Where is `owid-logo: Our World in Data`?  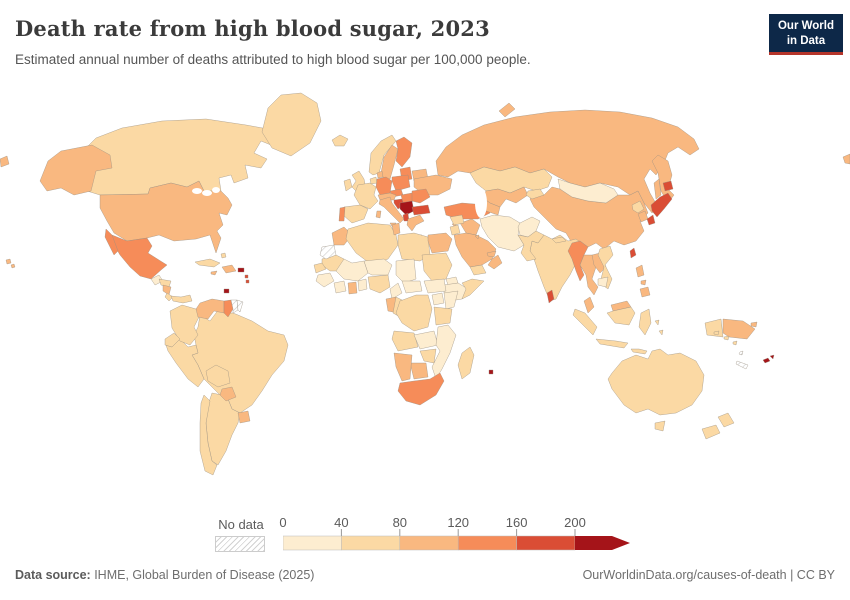
owid-logo: Our World in Data is located at coordinates (805, 34).